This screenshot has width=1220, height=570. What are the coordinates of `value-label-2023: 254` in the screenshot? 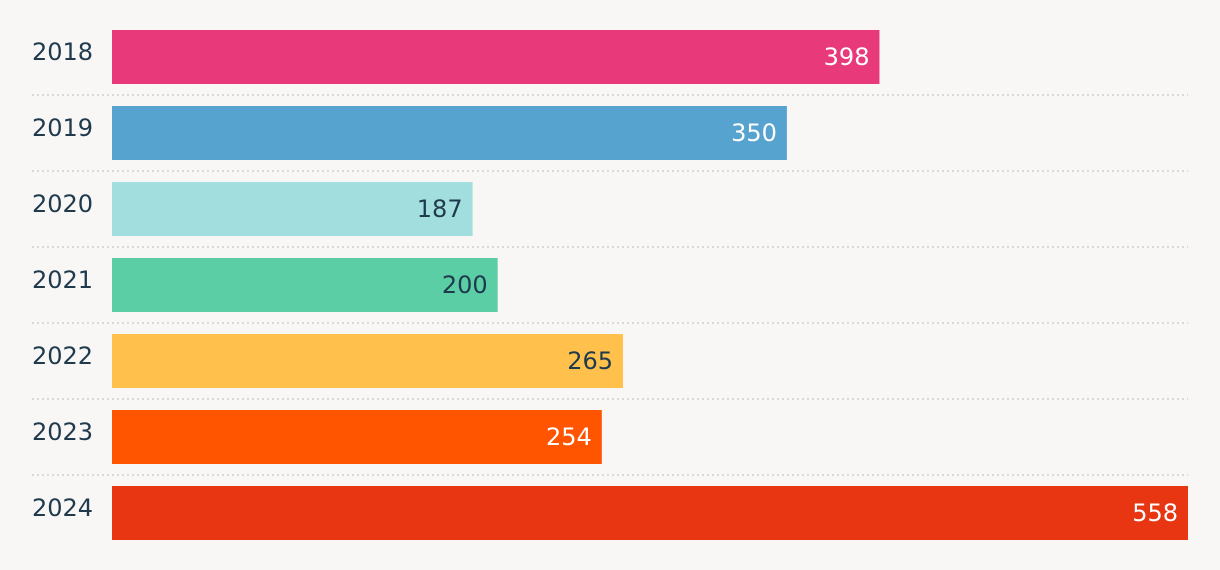 It's located at (569, 437).